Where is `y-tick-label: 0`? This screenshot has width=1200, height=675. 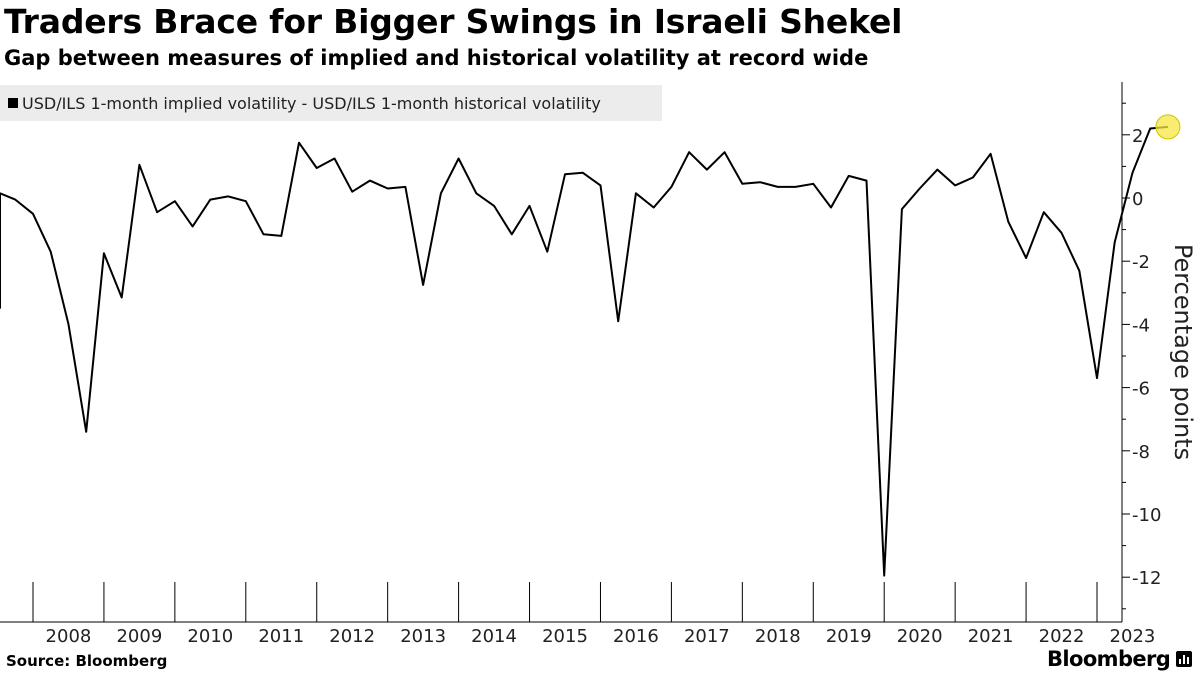
y-tick-label: 0 is located at coordinates (1137, 199).